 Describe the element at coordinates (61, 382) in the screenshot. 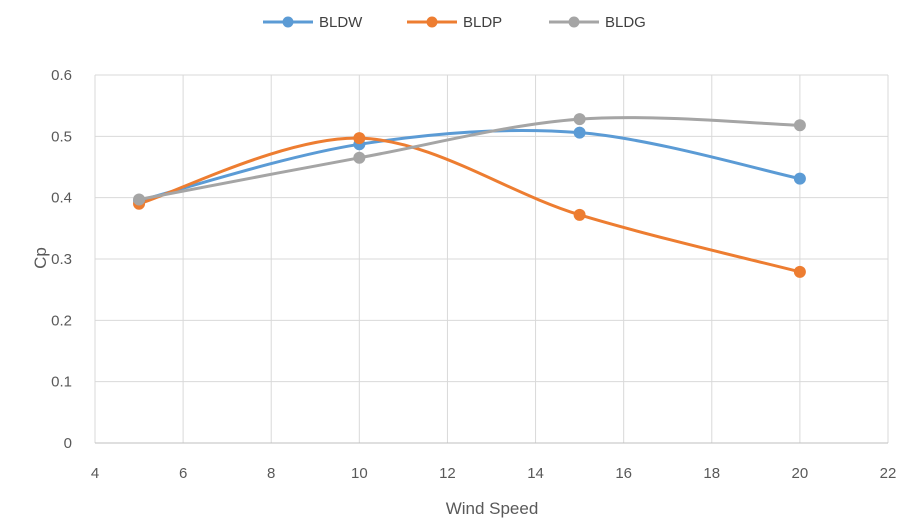

I see `y-tick-label: 0.1` at that location.